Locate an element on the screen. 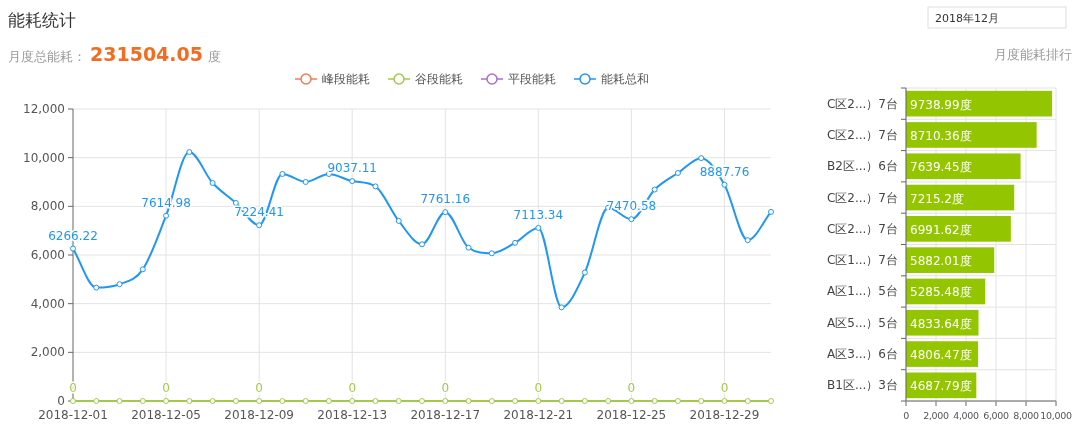 This screenshot has width=1080, height=440. x-tick-label: 0 is located at coordinates (906, 415).